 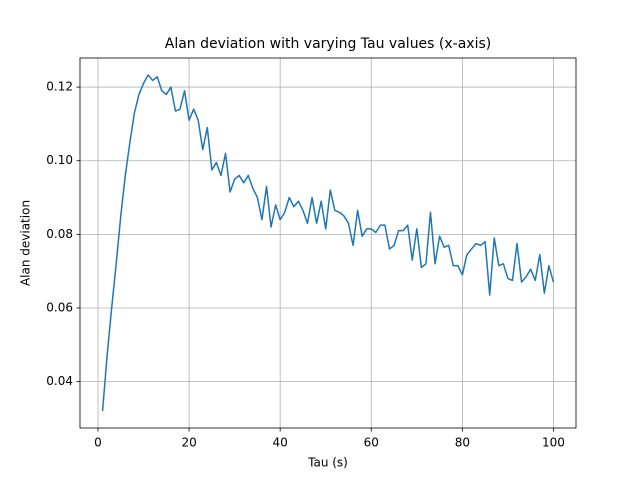 I want to click on x-tick-label: 80, so click(x=462, y=443).